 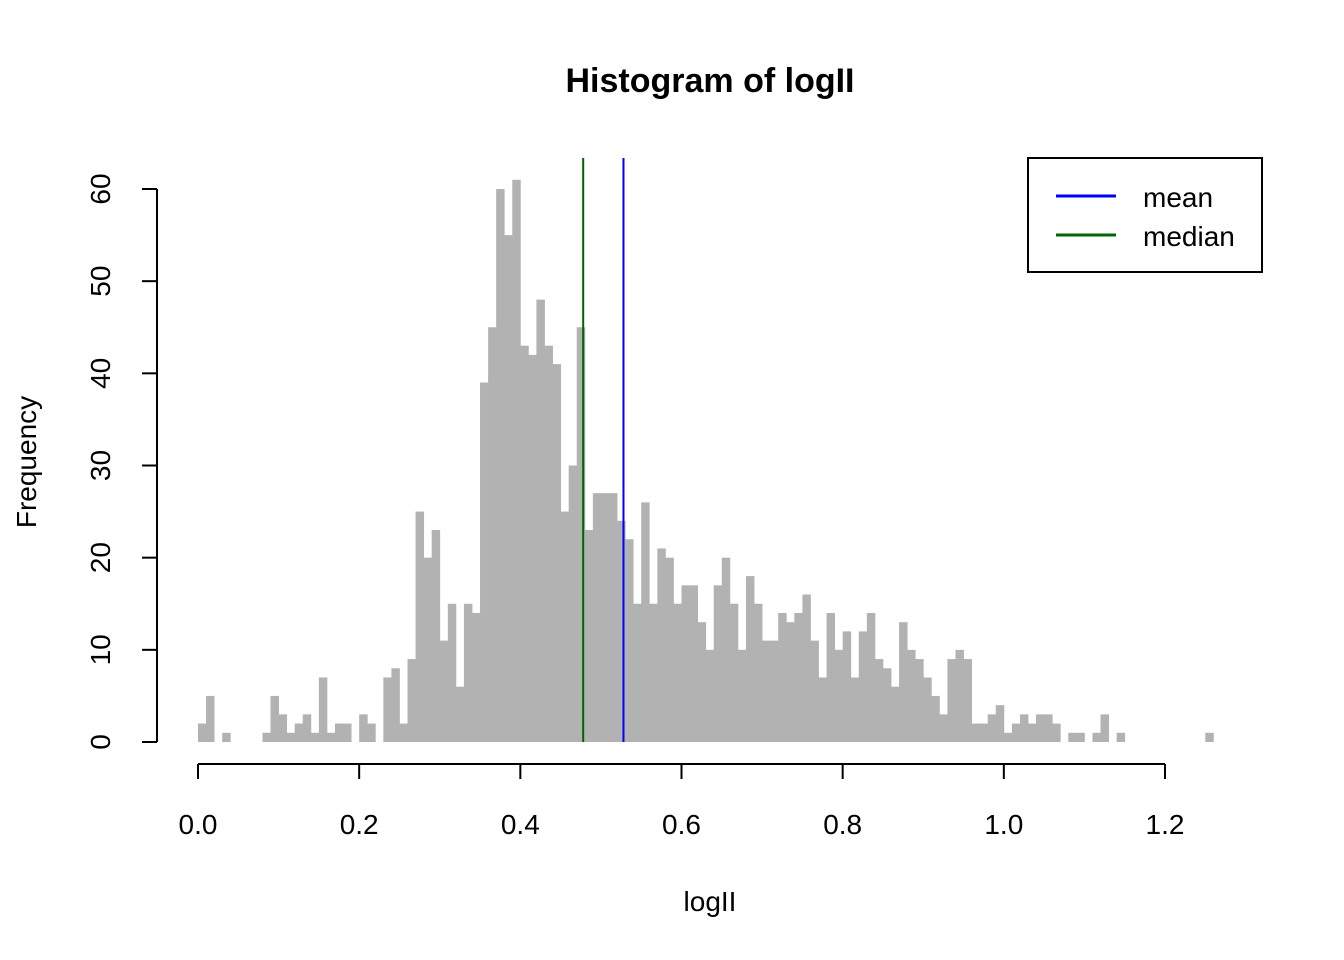 I want to click on y-tick-label: 60, so click(x=100, y=188).